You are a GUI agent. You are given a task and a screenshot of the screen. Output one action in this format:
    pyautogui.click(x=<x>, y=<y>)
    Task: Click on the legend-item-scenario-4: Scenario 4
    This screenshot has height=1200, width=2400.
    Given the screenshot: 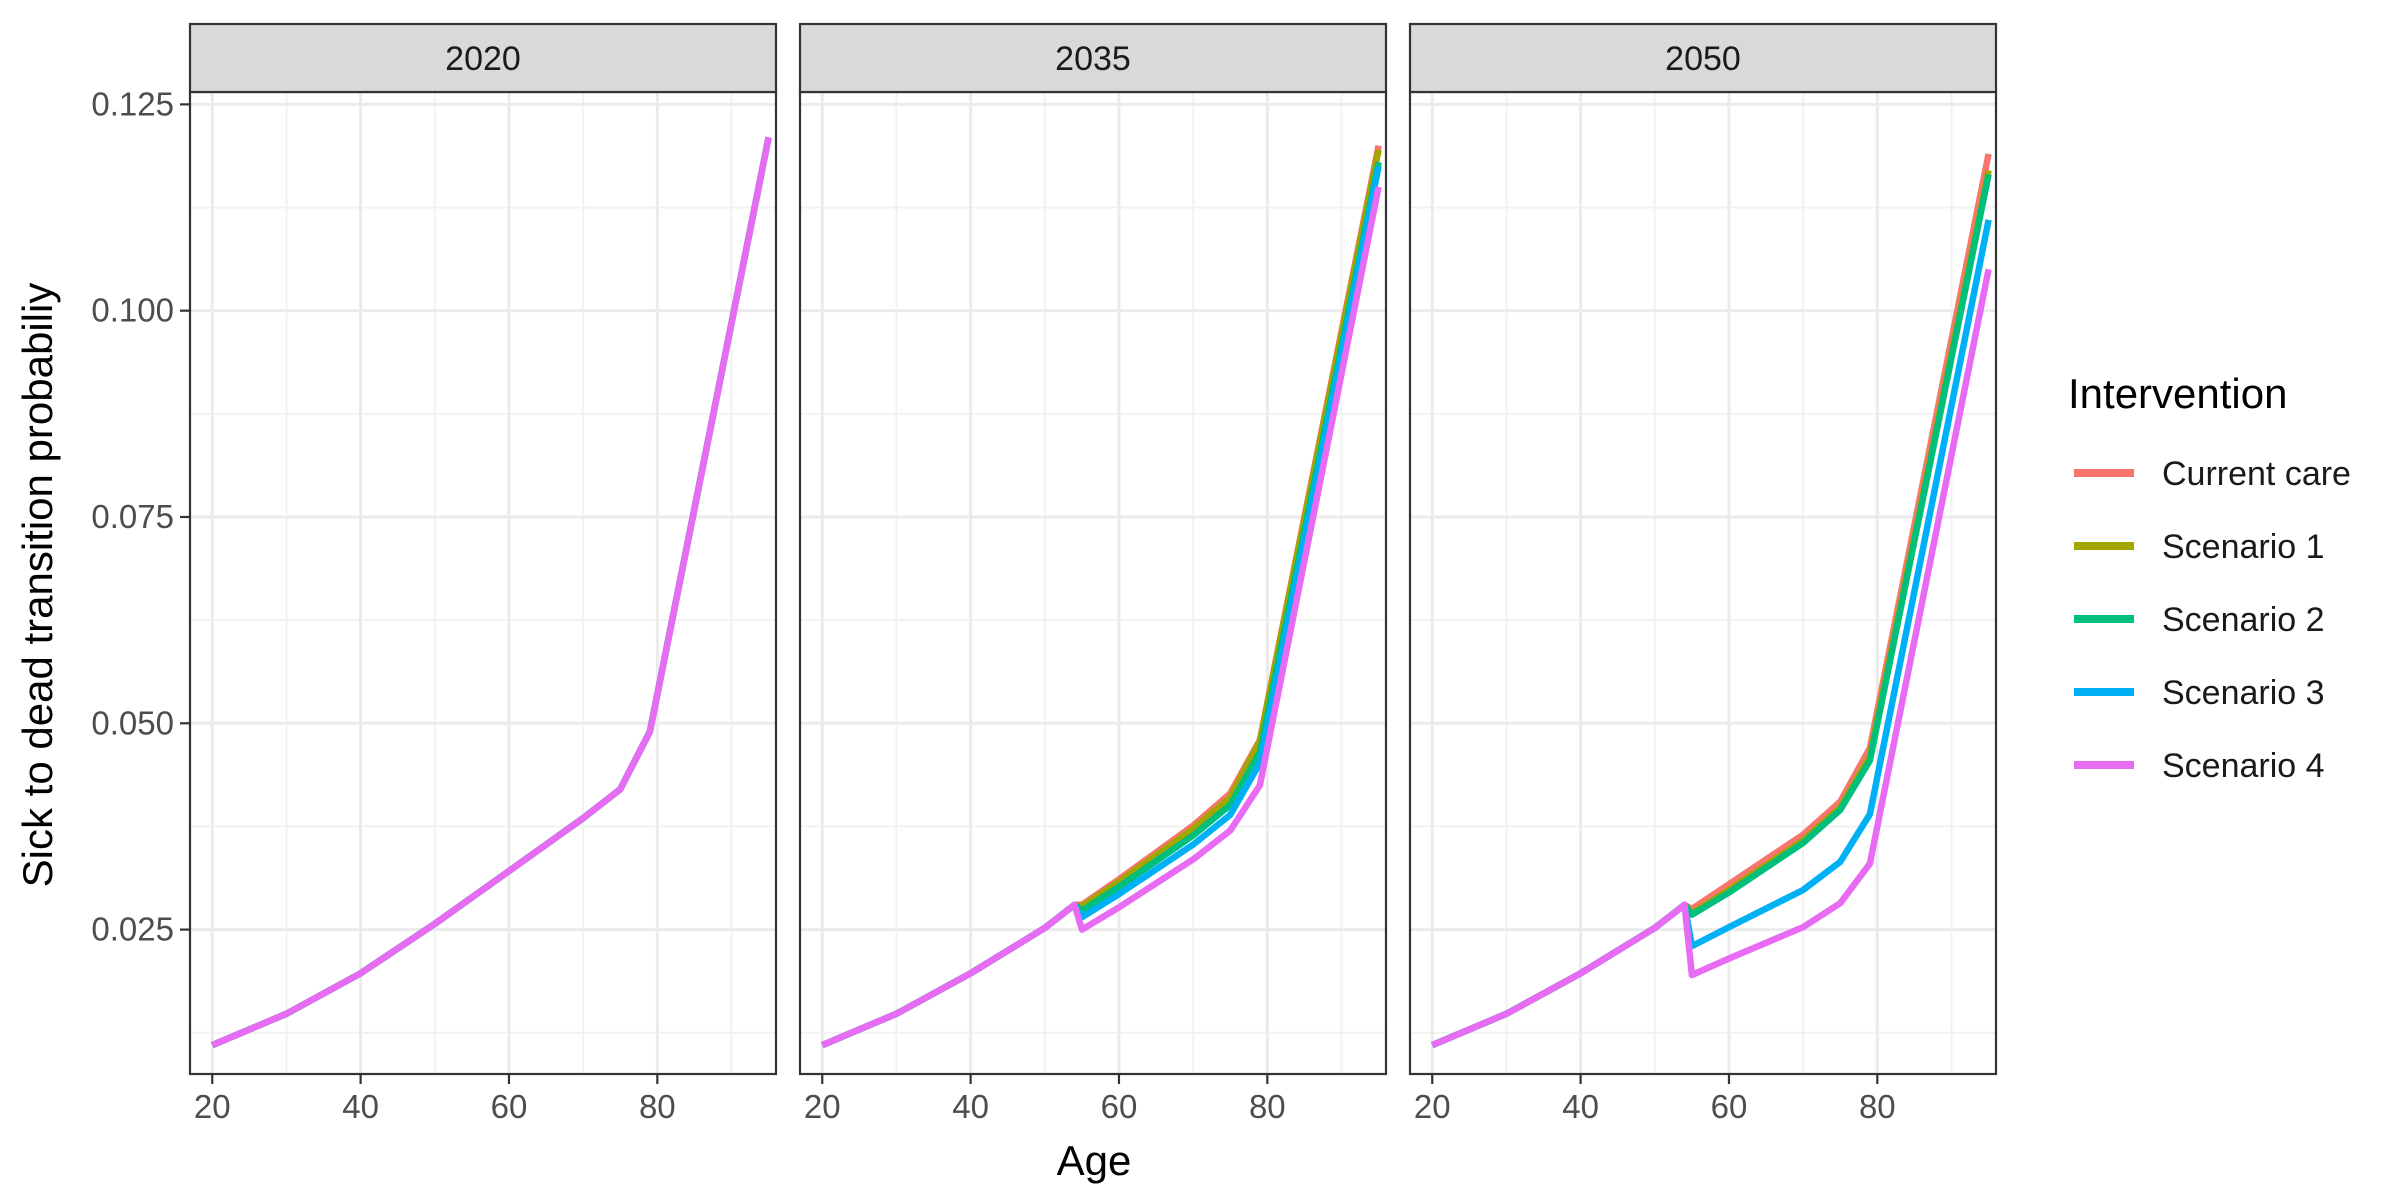 What is the action you would take?
    pyautogui.click(x=2199, y=766)
    